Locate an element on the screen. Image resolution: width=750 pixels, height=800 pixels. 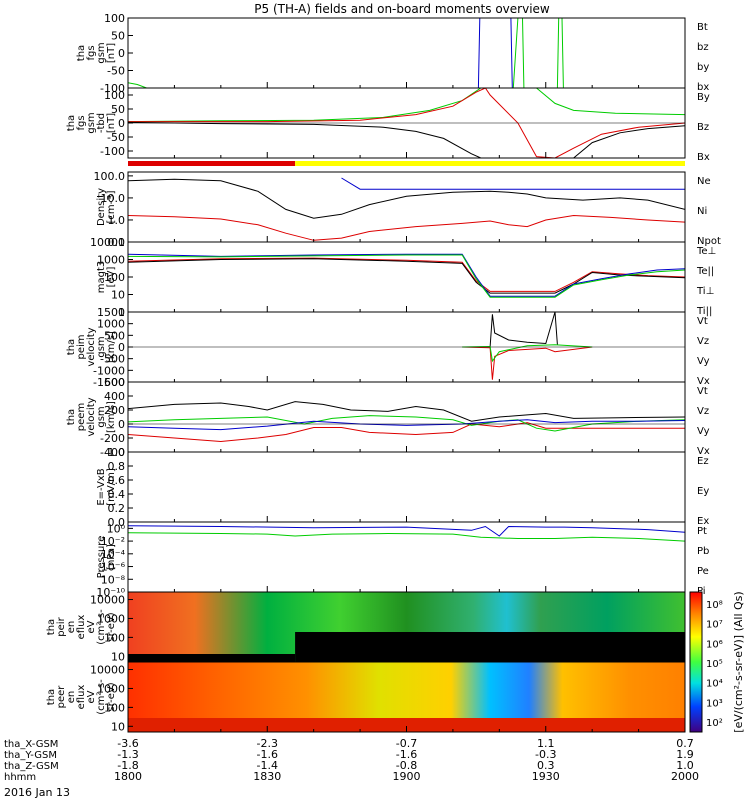
frame-fgs is located at coordinates (406, 53).